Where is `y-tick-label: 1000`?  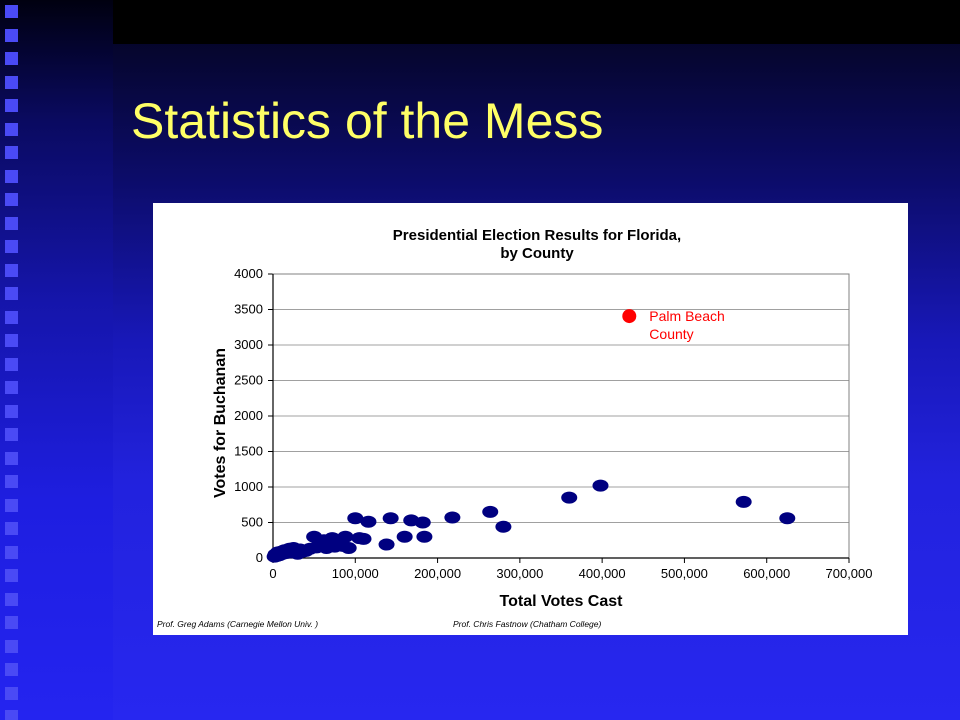
y-tick-label: 1000 is located at coordinates (248, 486).